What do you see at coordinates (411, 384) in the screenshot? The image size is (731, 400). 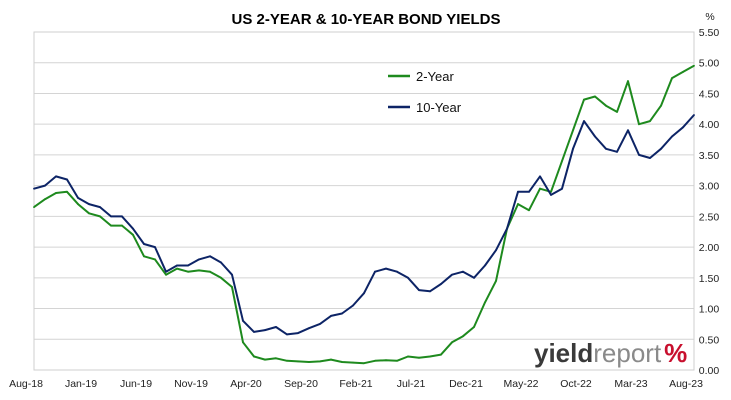 I see `x-tick-label: Jul-21` at bounding box center [411, 384].